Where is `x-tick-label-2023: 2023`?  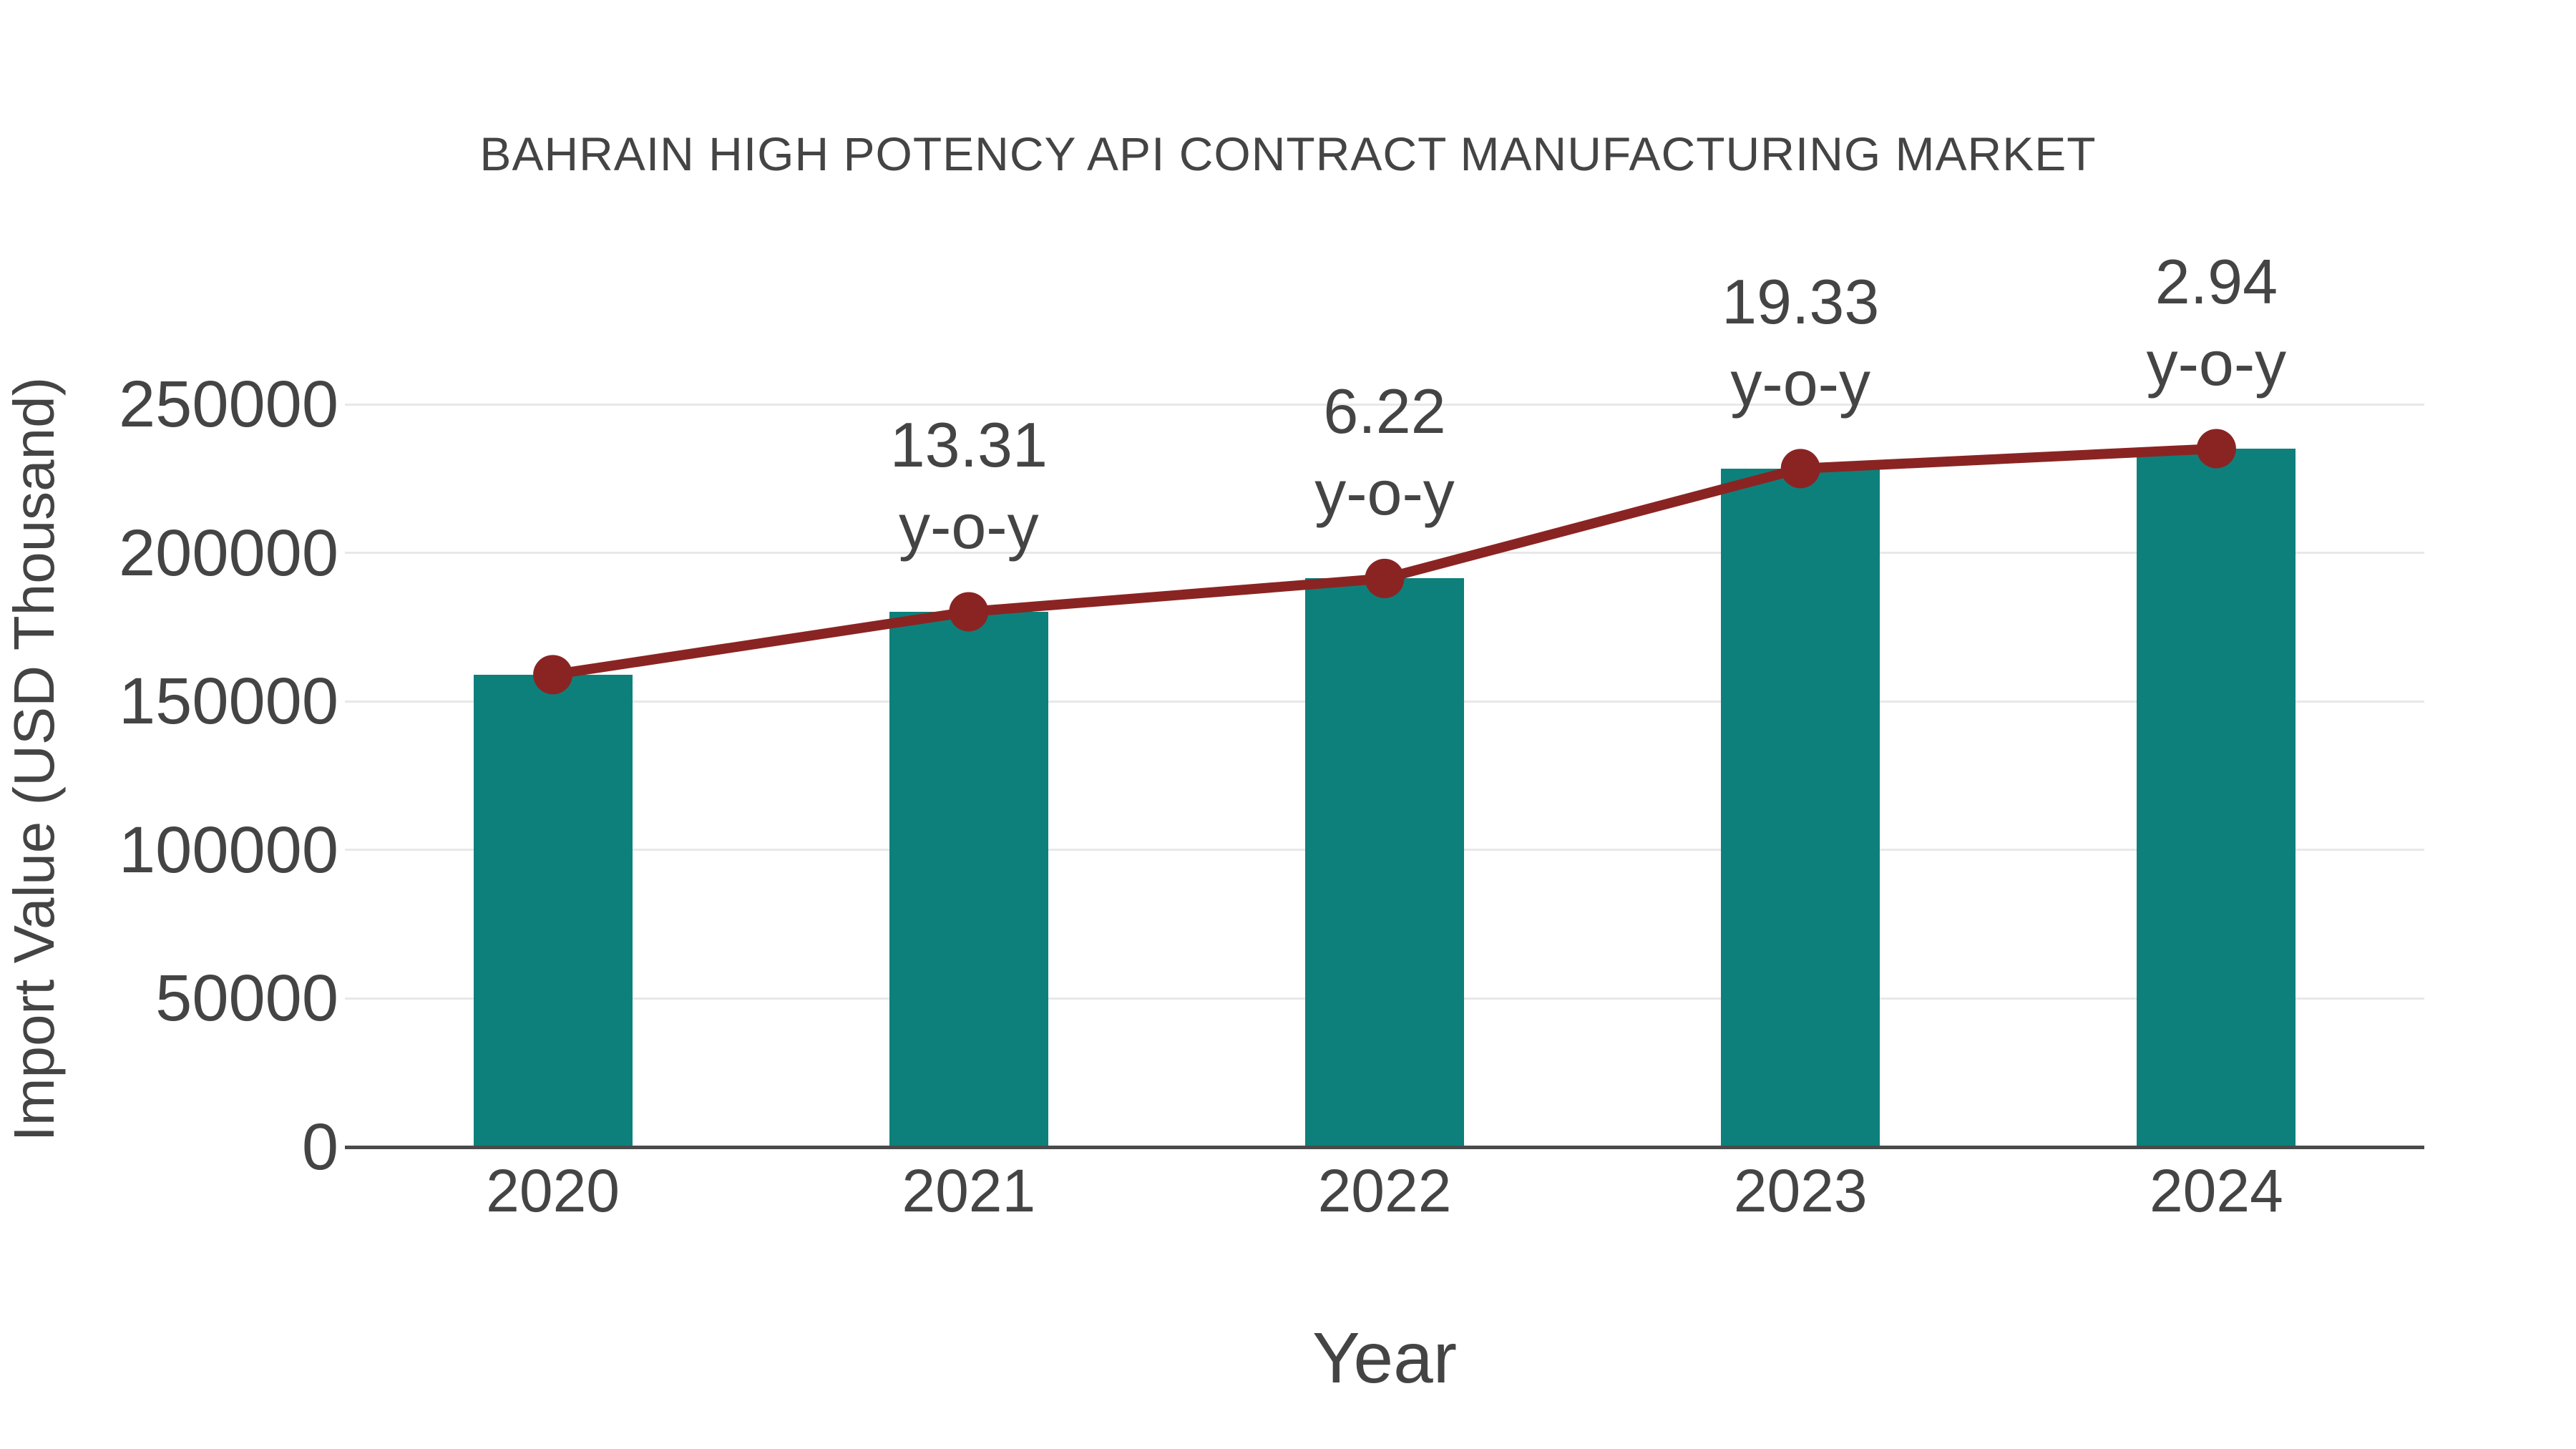
x-tick-label-2023: 2023 is located at coordinates (1800, 1190).